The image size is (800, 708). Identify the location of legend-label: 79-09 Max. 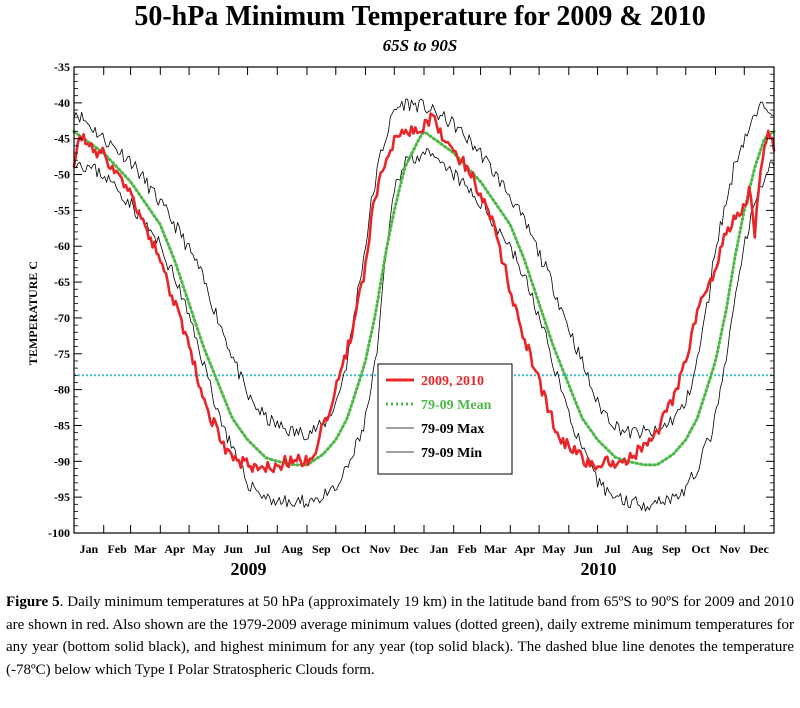
(452, 429).